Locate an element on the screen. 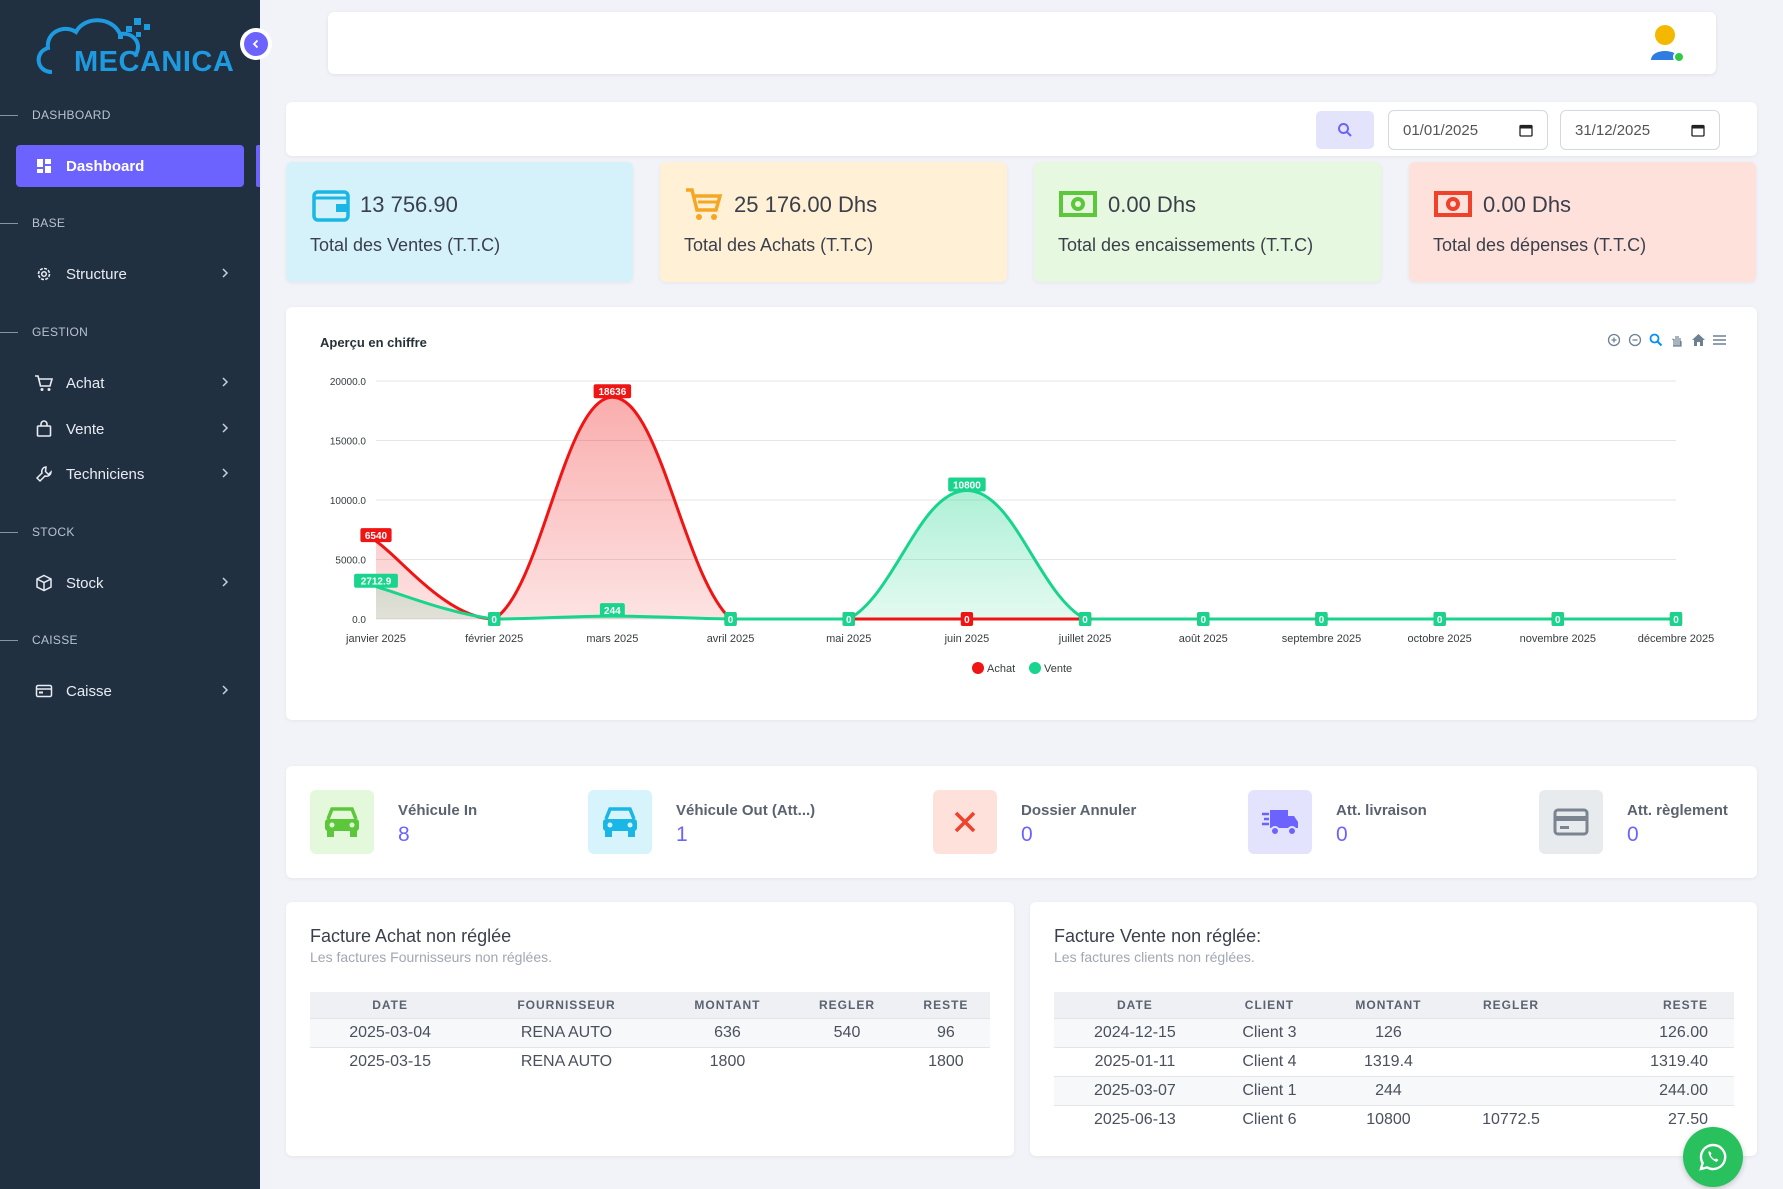 The image size is (1783, 1189). sidebar-item-caisse: Caisse is located at coordinates (130, 691).